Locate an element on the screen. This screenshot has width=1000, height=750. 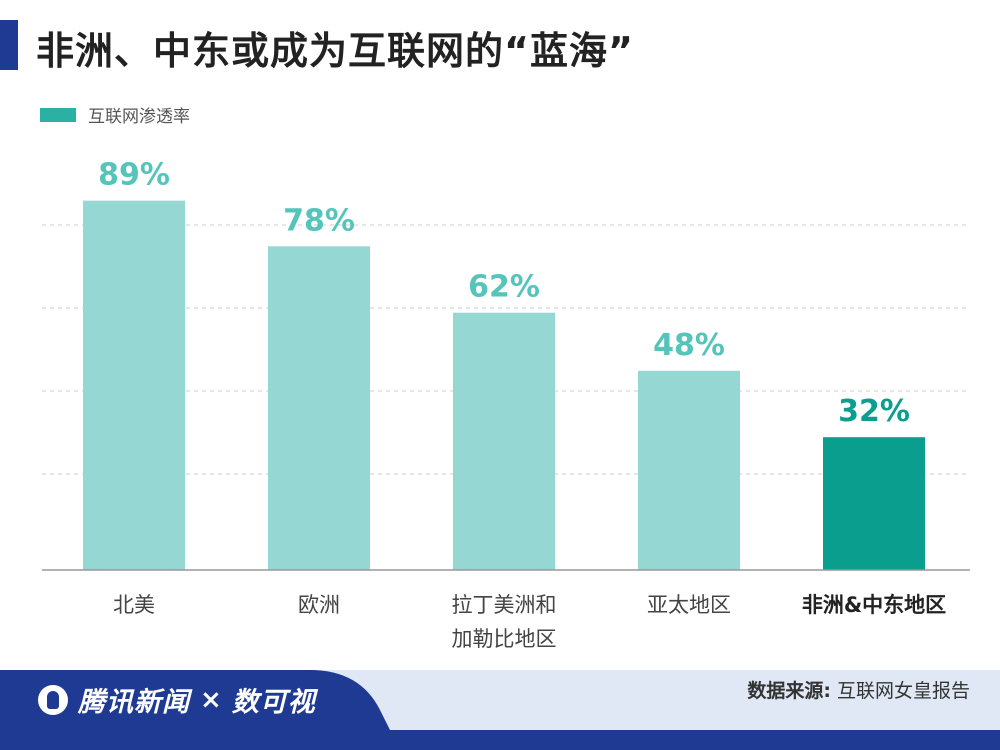
source-label: 数据来源: is located at coordinates (789, 691).